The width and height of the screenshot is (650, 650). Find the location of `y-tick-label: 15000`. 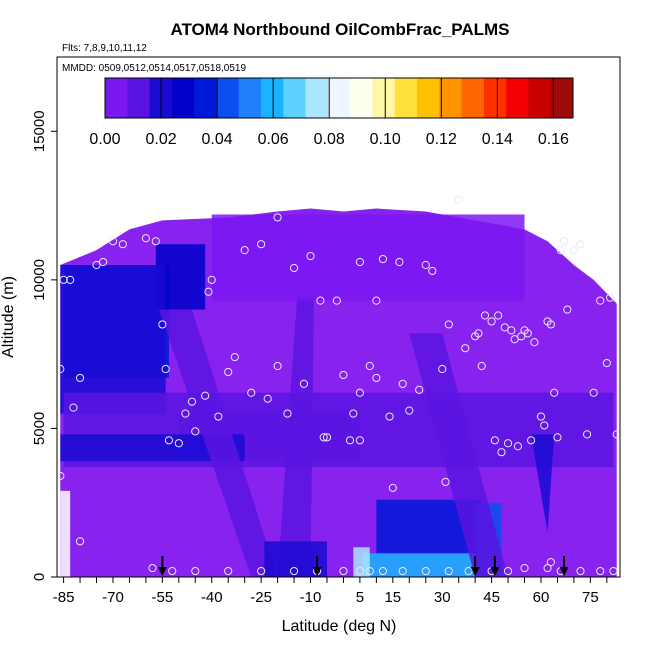

y-tick-label: 15000 is located at coordinates (39, 131).